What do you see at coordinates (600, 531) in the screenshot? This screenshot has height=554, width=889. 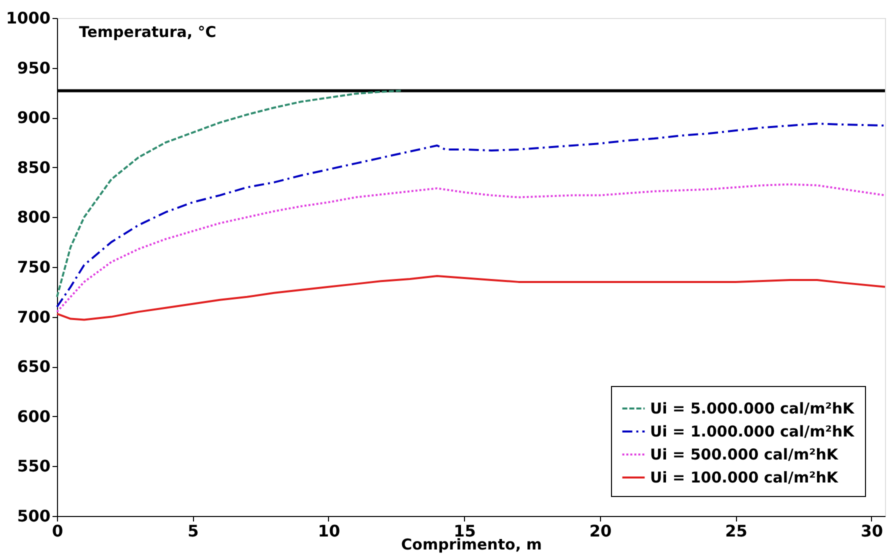 I see `x-tick-label: 20` at bounding box center [600, 531].